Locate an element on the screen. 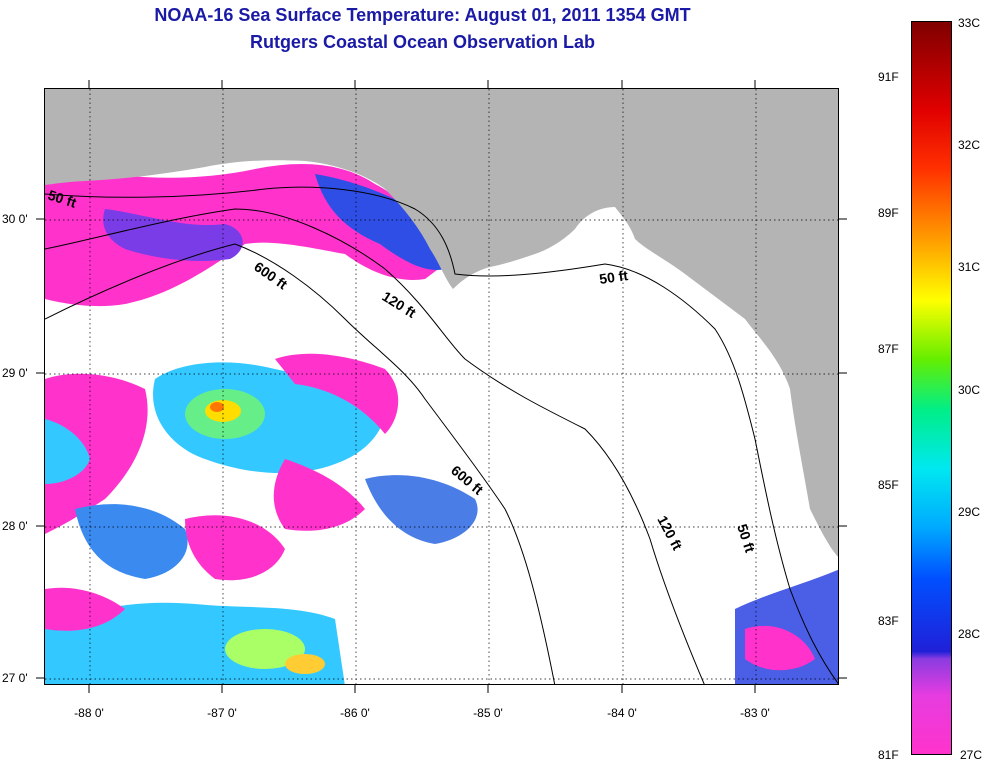 Image resolution: width=992 pixels, height=770 pixels. colorbar-celsius-label: 31C is located at coordinates (969, 267).